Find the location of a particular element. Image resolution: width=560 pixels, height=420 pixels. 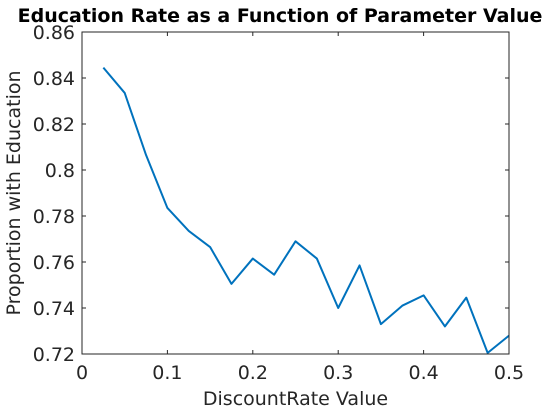

y-tick-label: 0.82 is located at coordinates (54, 125).